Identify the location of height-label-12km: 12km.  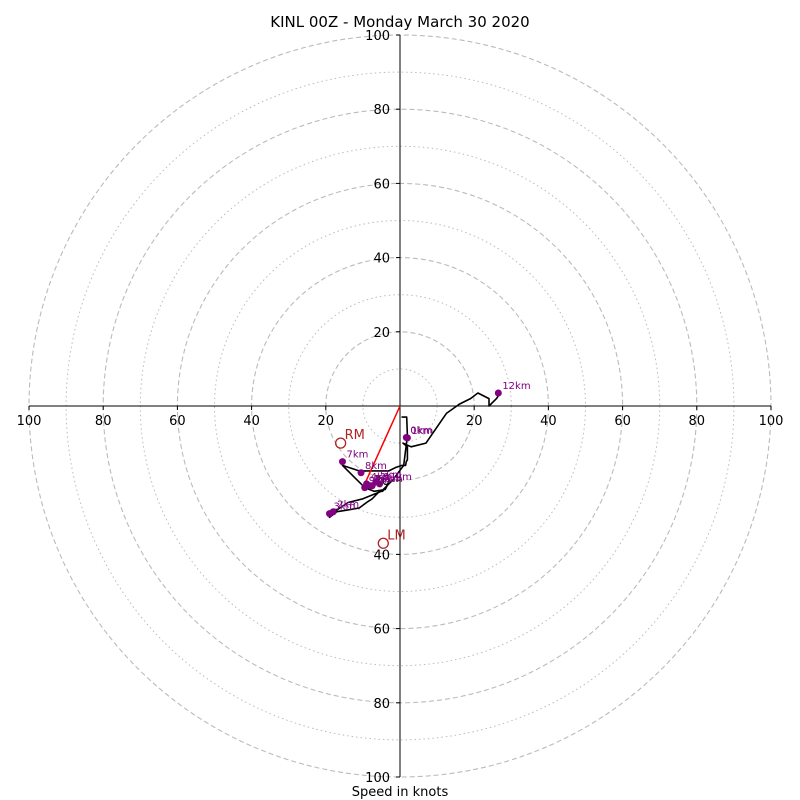
(516, 386).